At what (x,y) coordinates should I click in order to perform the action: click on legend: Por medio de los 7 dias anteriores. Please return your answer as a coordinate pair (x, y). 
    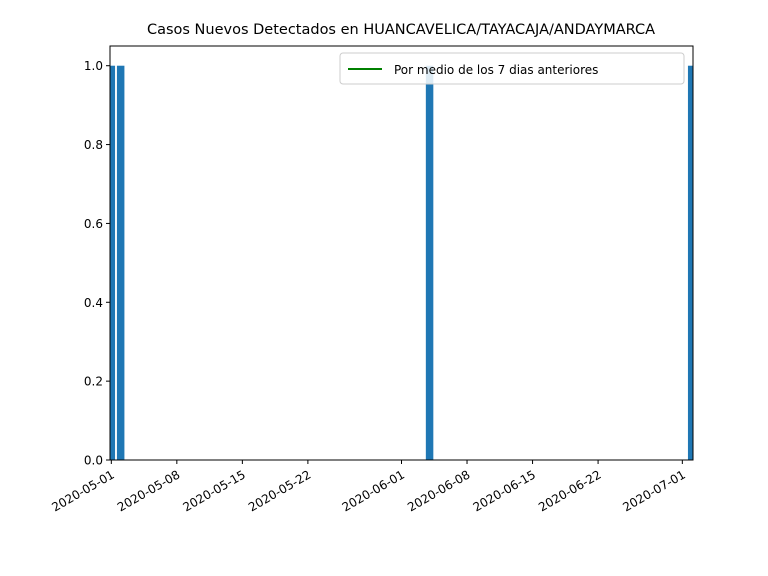
    Looking at the image, I should click on (512, 68).